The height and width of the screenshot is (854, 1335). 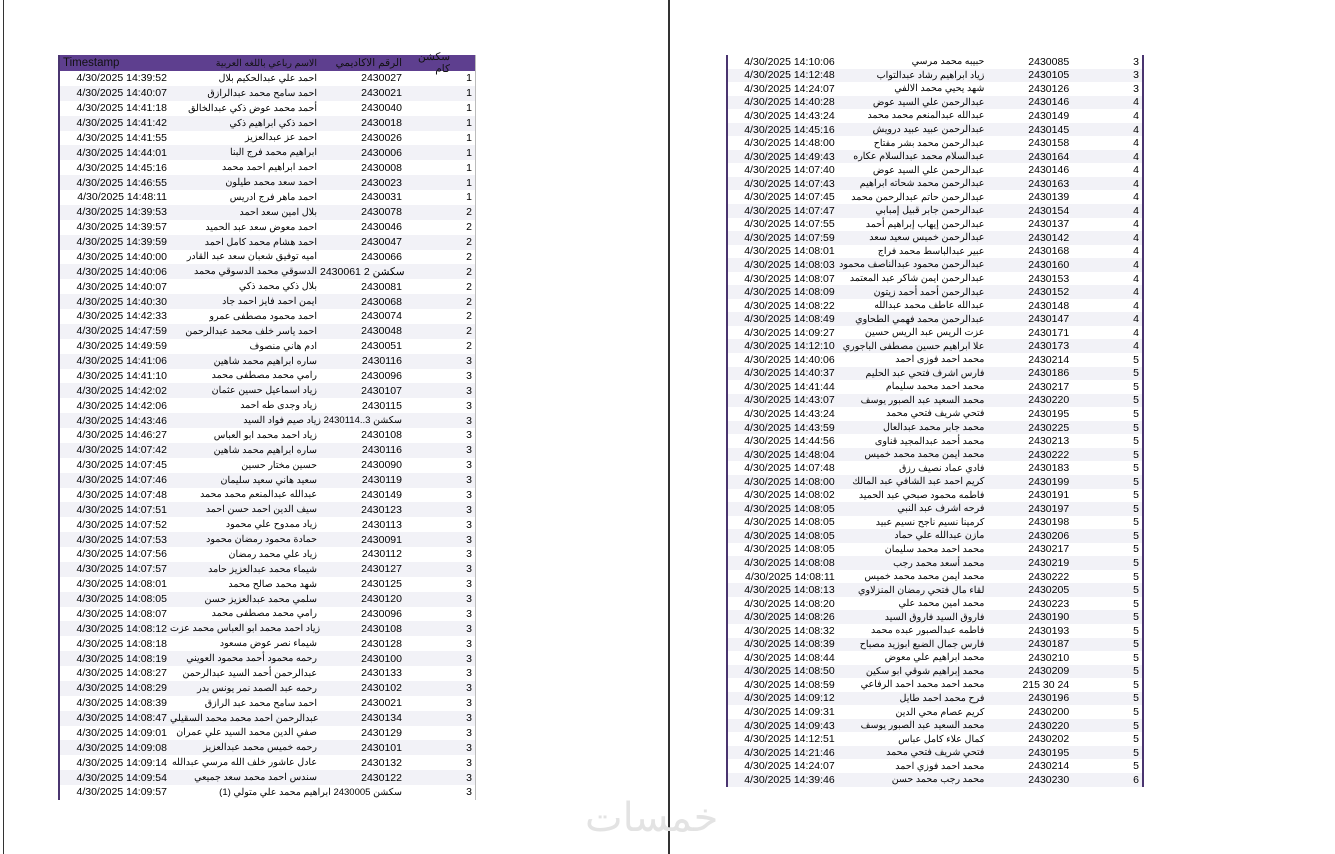 What do you see at coordinates (121, 569) in the screenshot?
I see `cell-timestamp: 4/30/2025 14:07:57` at bounding box center [121, 569].